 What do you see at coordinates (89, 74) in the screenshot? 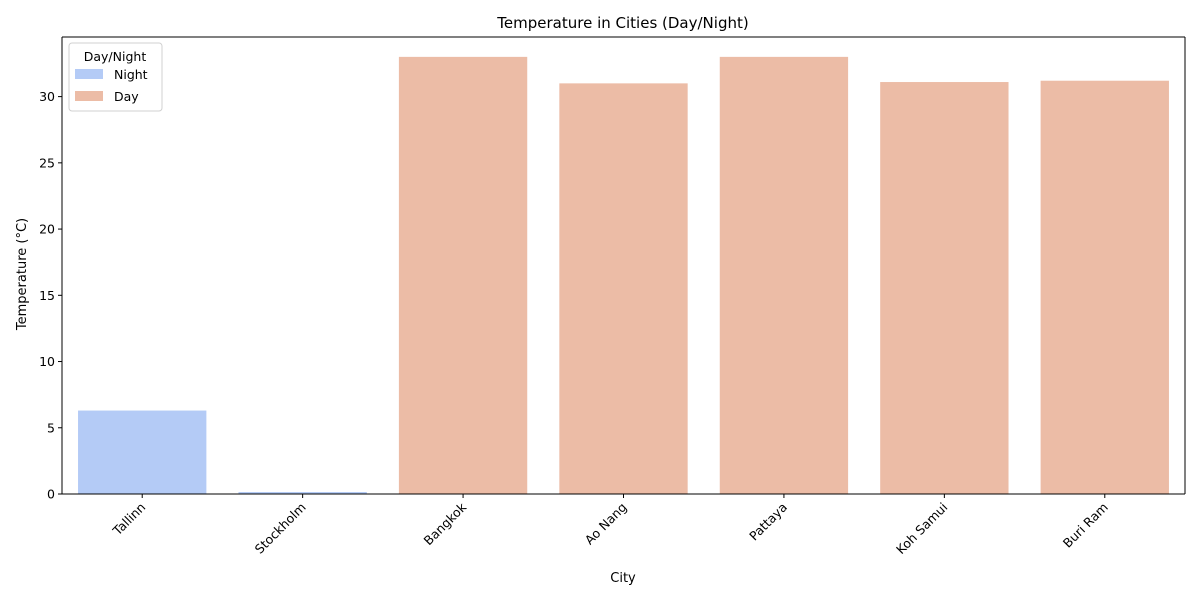
I see `legend-swatch-night` at bounding box center [89, 74].